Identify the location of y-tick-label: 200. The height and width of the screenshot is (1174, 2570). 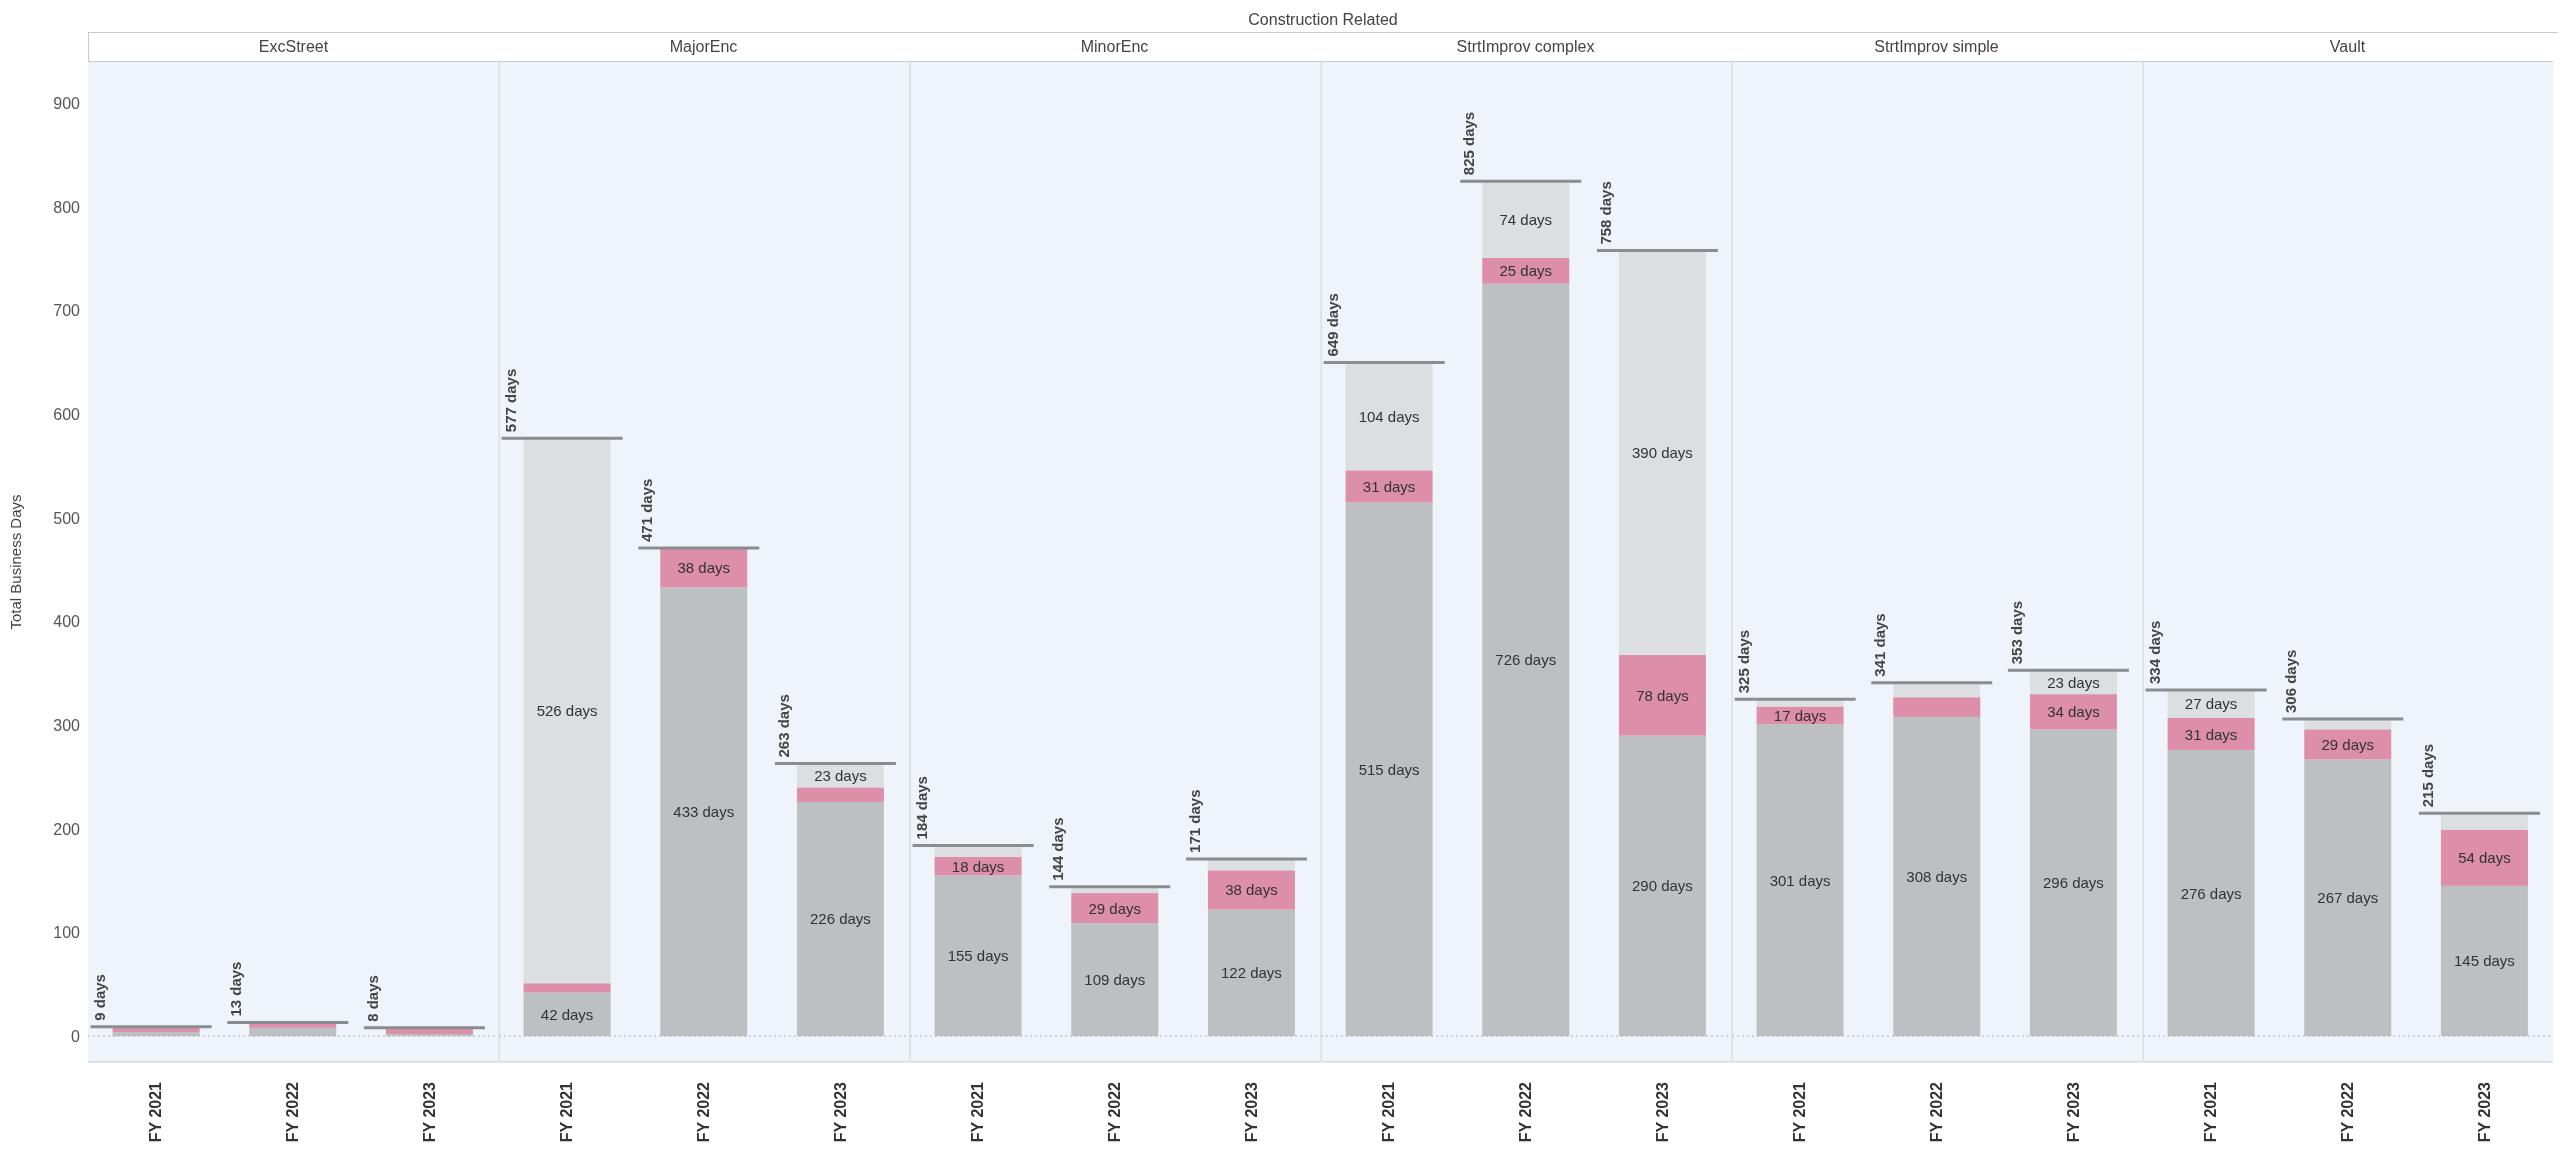
(67, 829).